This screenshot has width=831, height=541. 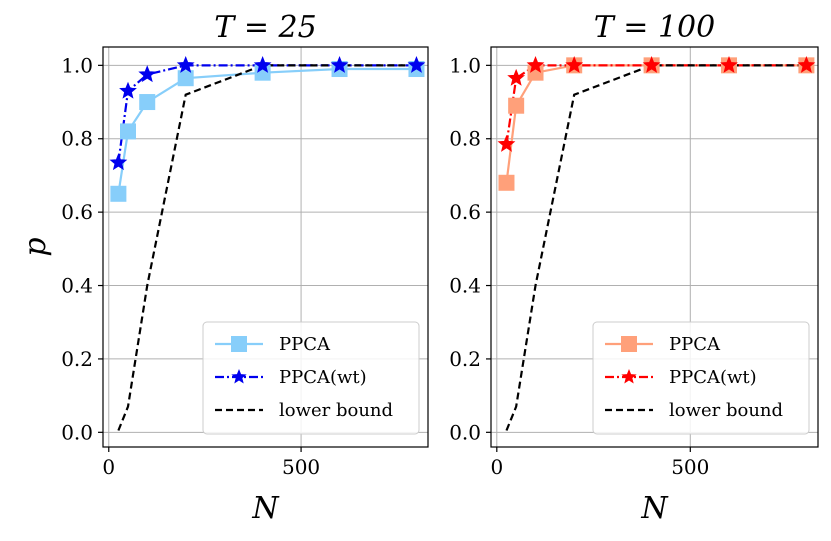 What do you see at coordinates (654, 27) in the screenshot?
I see `chart-title: T = 100` at bounding box center [654, 27].